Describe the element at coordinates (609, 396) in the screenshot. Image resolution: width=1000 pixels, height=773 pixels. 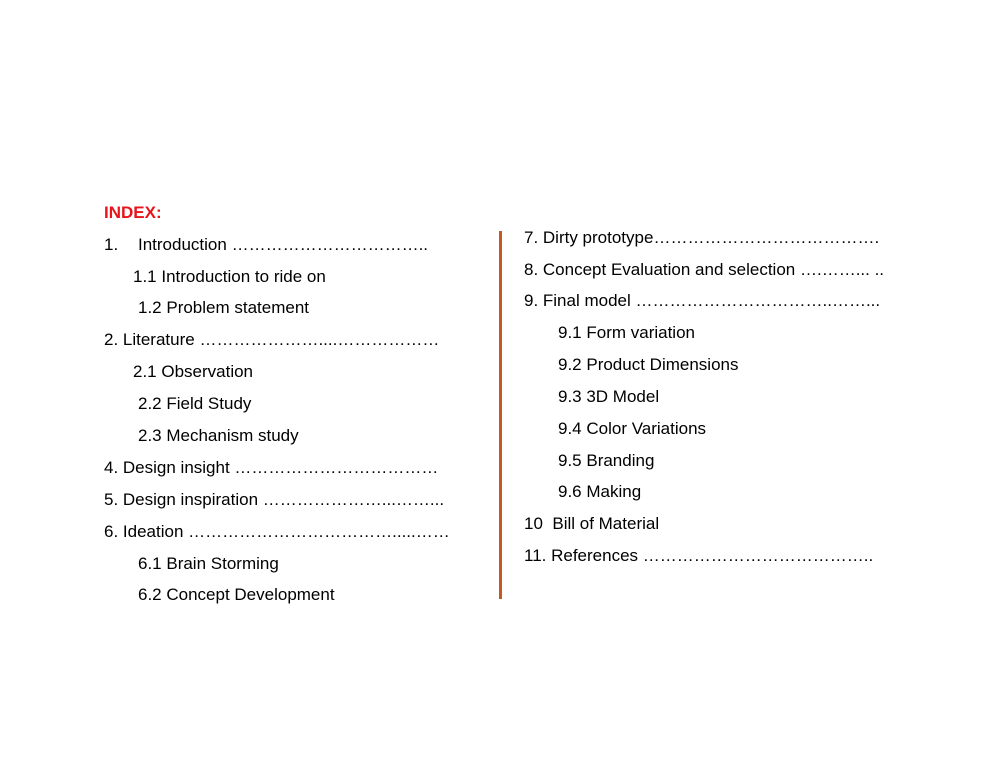
I see `toc-entry-9-3: 9.3 3D Model` at that location.